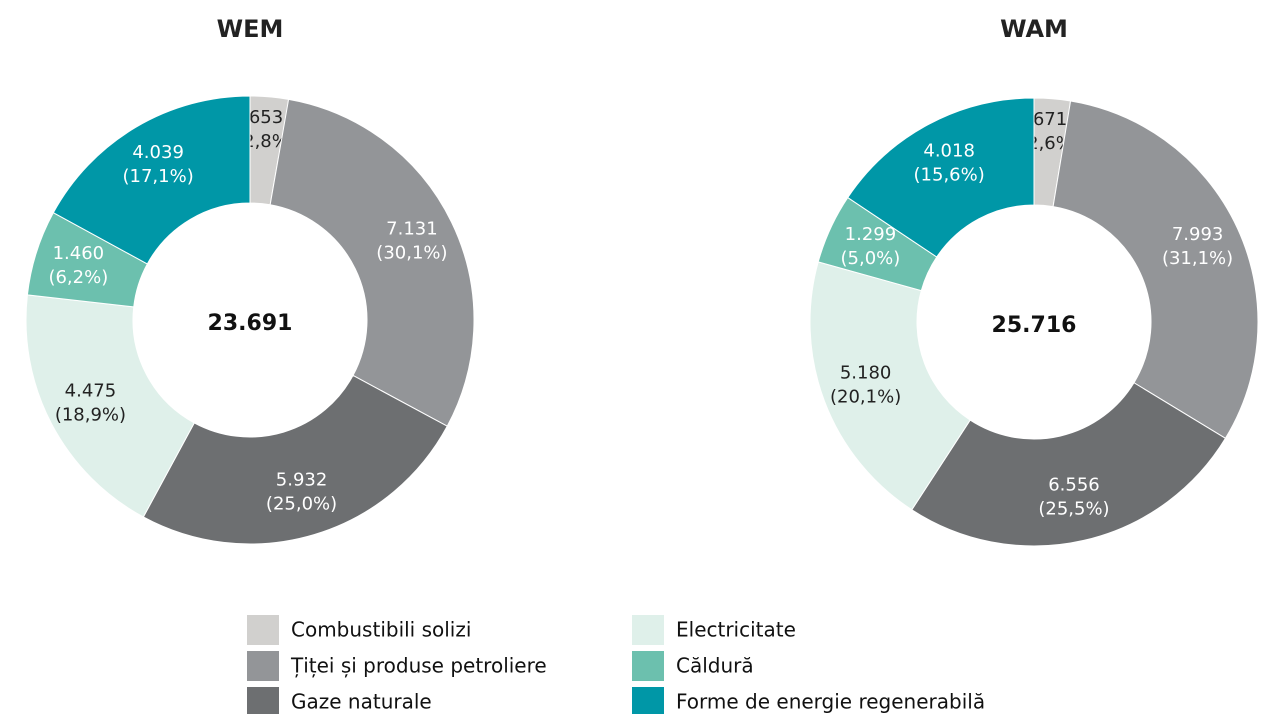 Image resolution: width=1261 pixels, height=714 pixels. What do you see at coordinates (301, 503) in the screenshot?
I see `percentage-label: (25,0%)` at bounding box center [301, 503].